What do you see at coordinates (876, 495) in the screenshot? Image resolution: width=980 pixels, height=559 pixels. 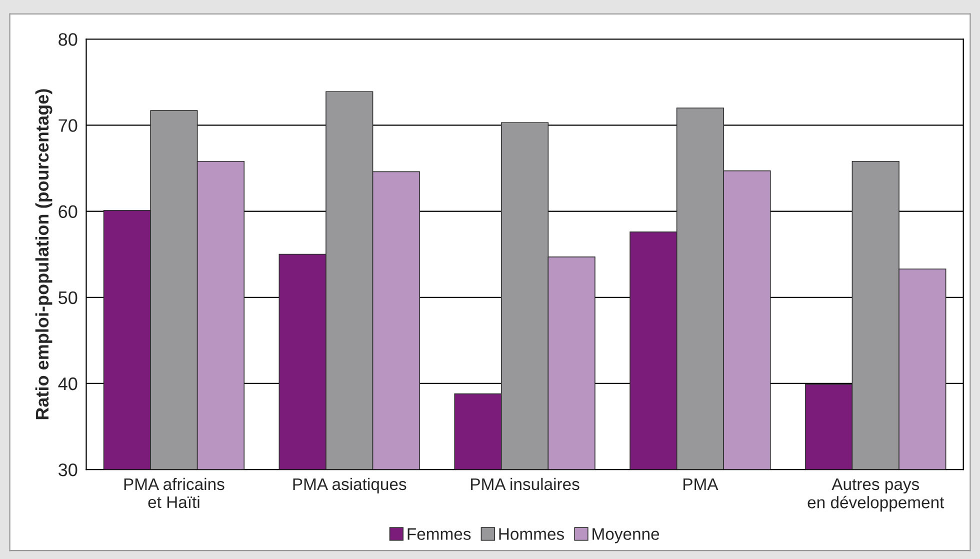 I see `x-tick-label: Autres pays en développement` at bounding box center [876, 495].